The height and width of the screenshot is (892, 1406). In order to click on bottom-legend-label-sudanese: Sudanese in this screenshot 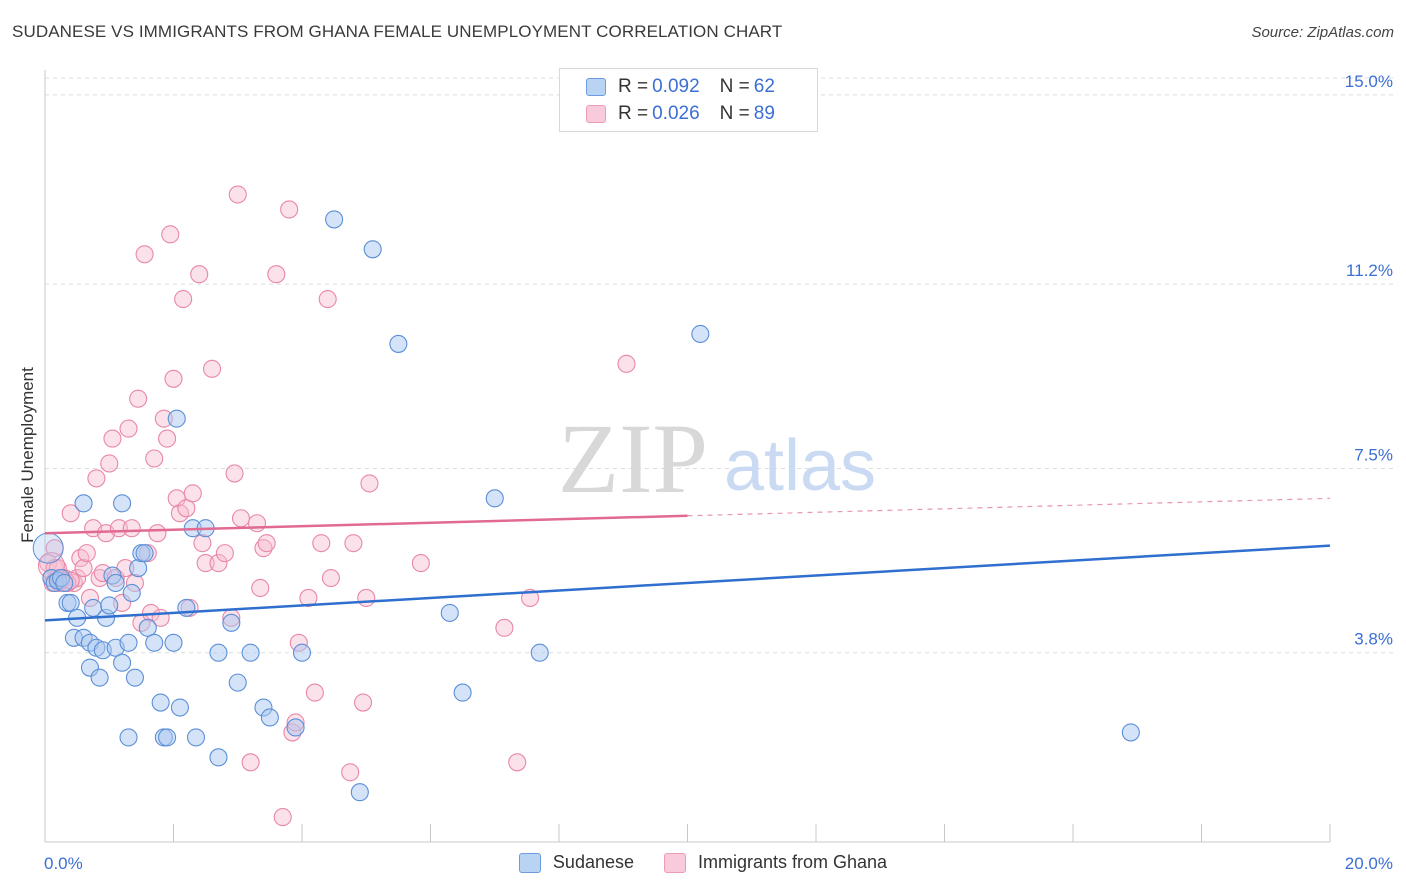, I will do `click(593, 862)`.